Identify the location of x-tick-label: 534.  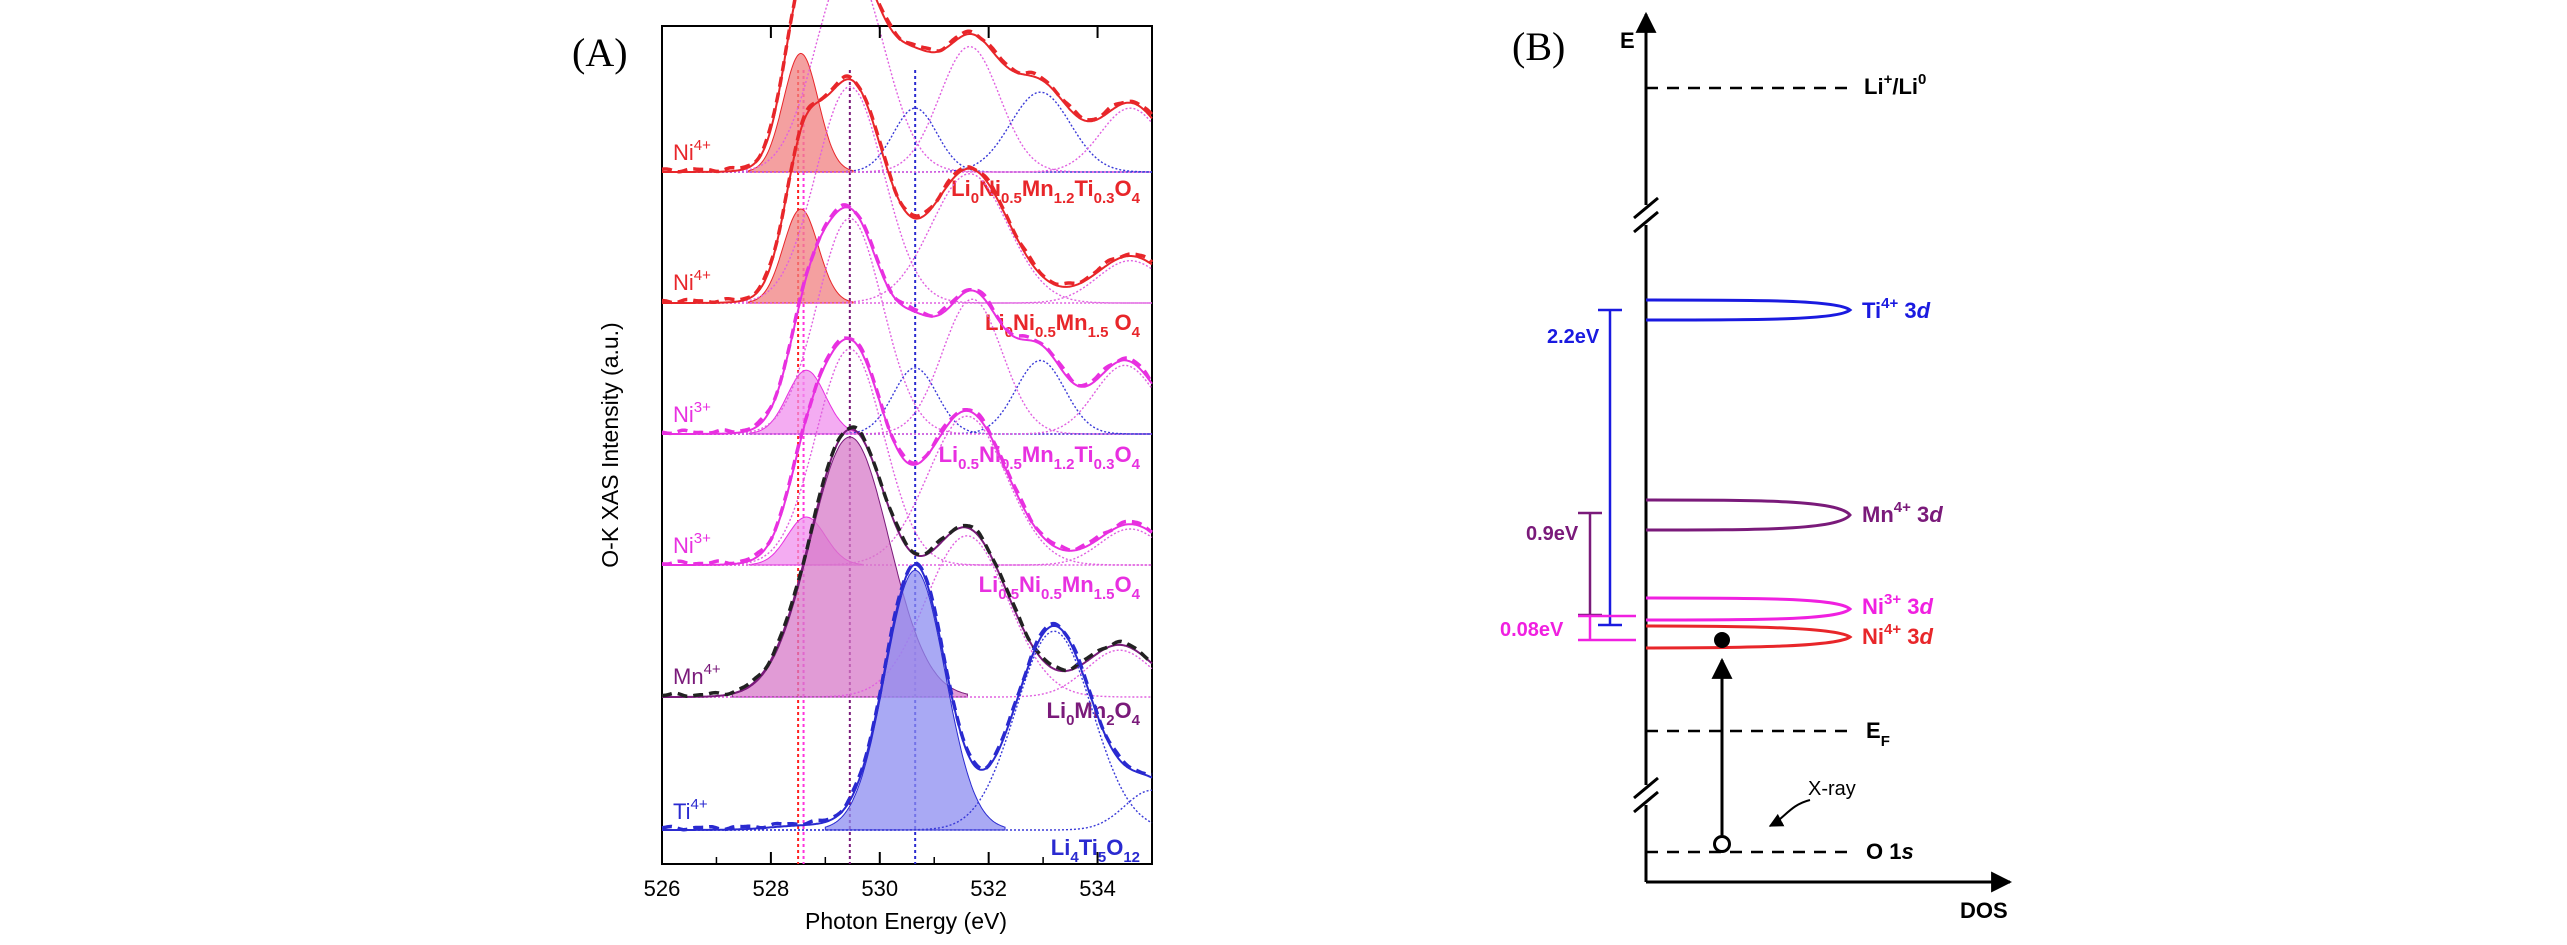
(1097, 888).